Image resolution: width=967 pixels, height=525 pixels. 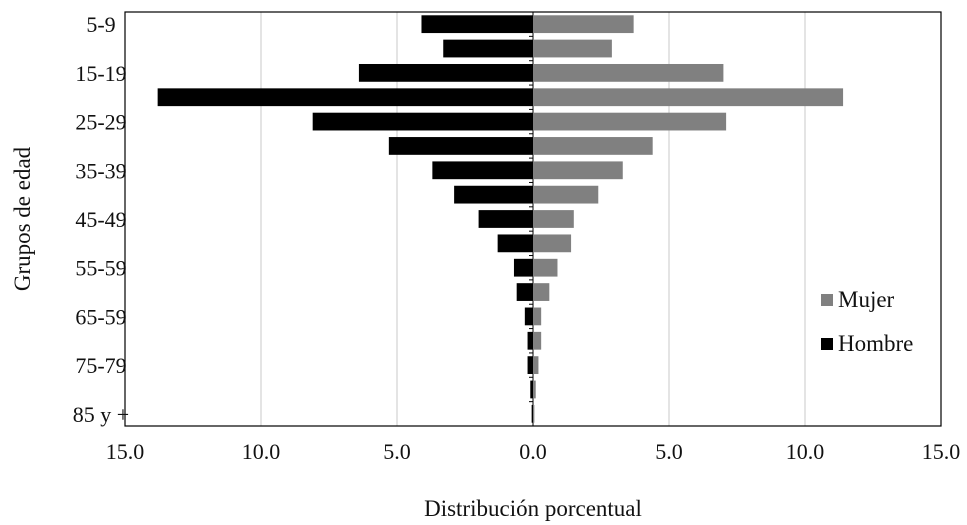 I want to click on y-tick-label: 5-9, so click(x=100, y=24).